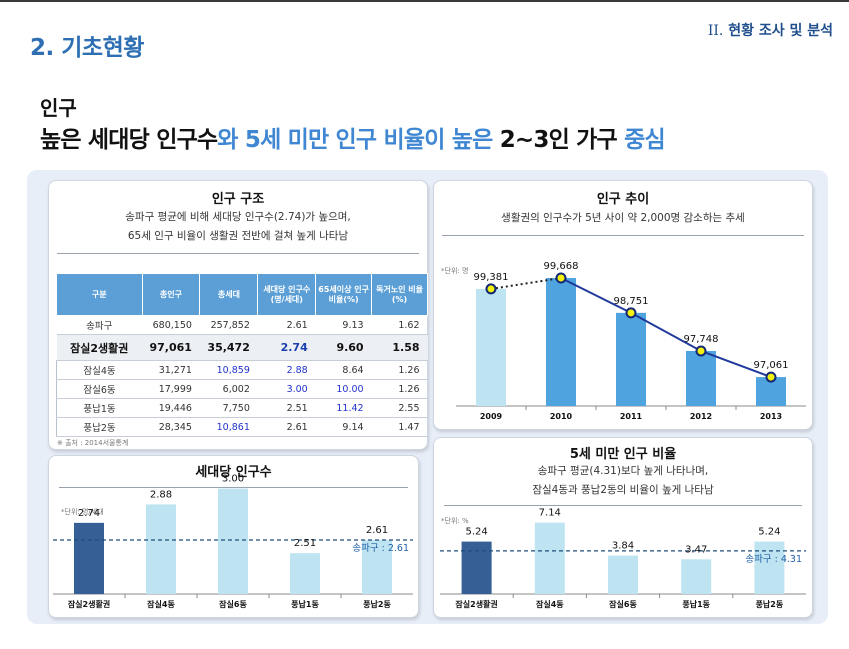 Image resolution: width=849 pixels, height=649 pixels. Describe the element at coordinates (623, 454) in the screenshot. I see `under5-title: 5세 미만 인구 비율` at that location.